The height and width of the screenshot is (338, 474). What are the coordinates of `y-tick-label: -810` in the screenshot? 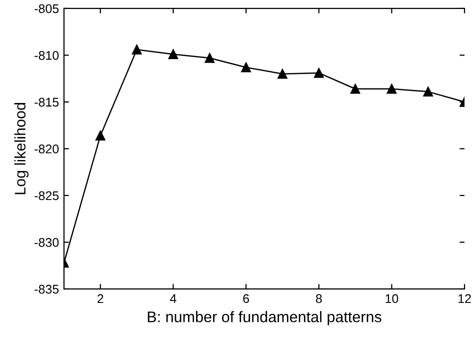 It's located at (46, 55).